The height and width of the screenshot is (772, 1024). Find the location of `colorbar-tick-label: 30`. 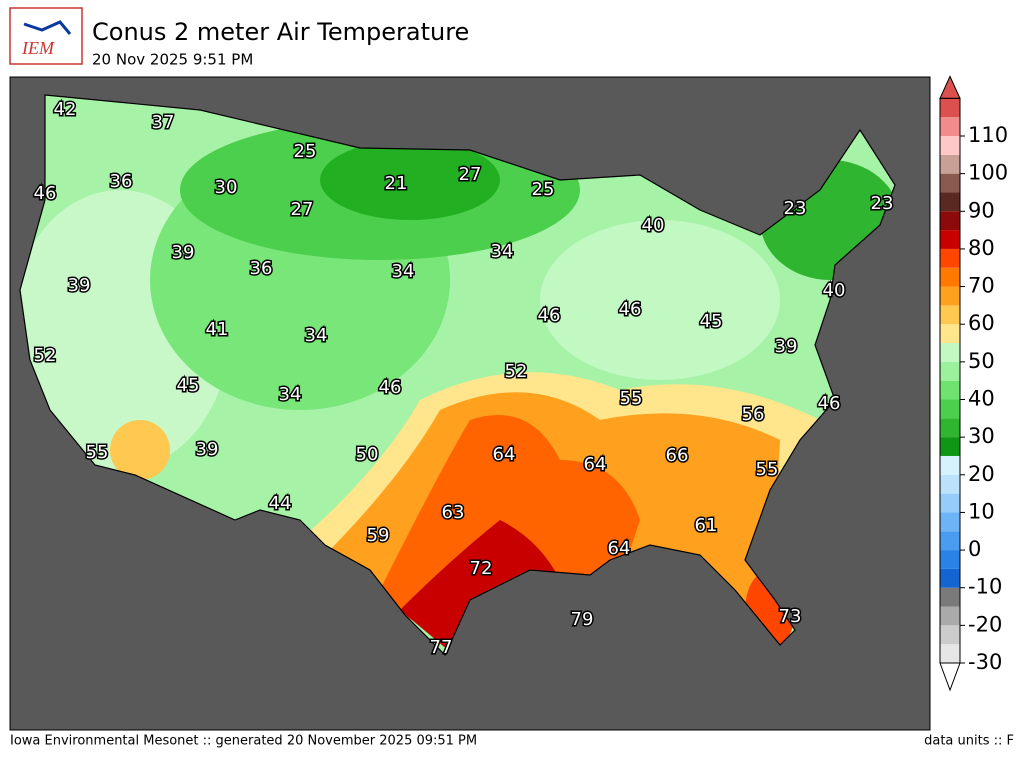

colorbar-tick-label: 30 is located at coordinates (981, 436).